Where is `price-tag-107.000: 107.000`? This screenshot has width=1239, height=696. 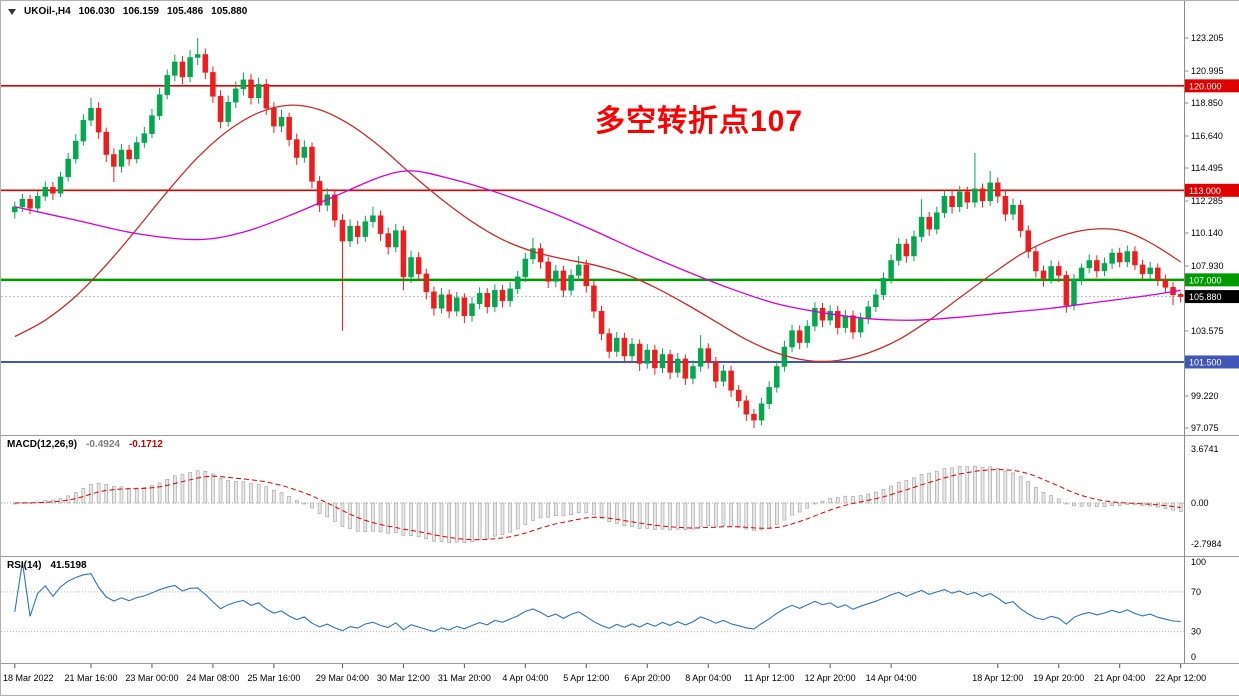
price-tag-107.000: 107.000 is located at coordinates (1212, 280).